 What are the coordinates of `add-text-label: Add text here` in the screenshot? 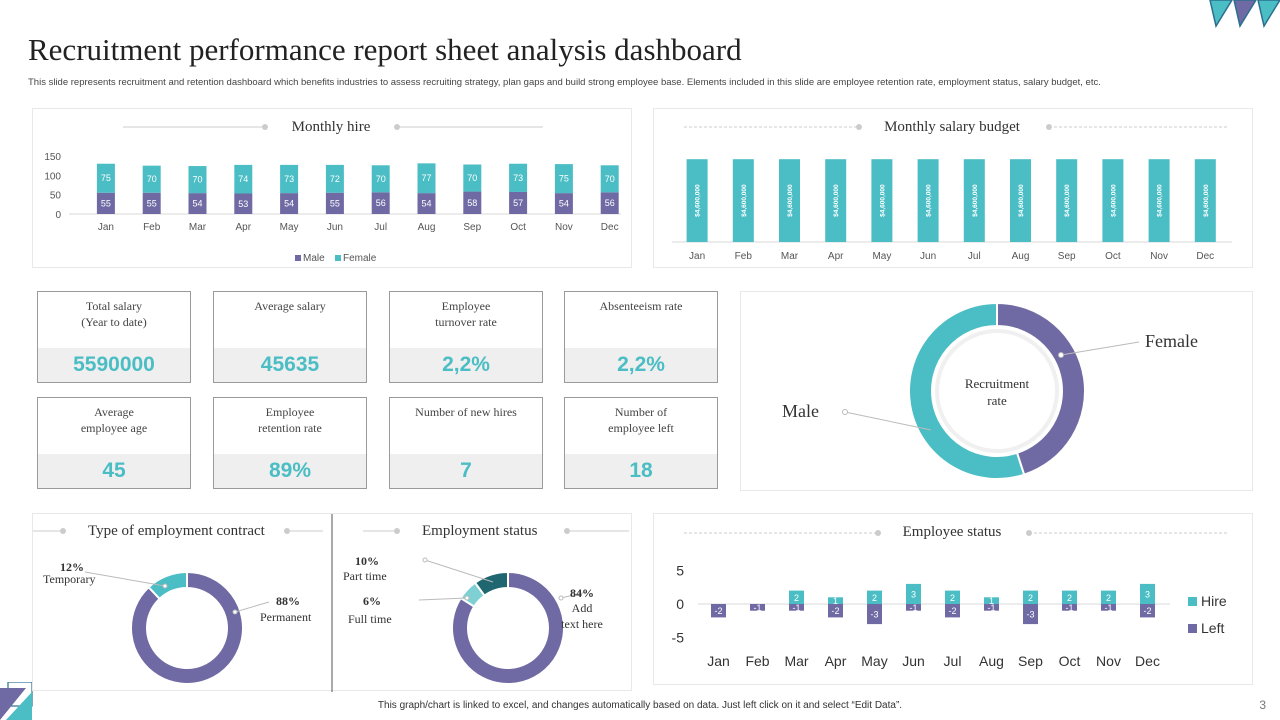 It's located at (582, 616).